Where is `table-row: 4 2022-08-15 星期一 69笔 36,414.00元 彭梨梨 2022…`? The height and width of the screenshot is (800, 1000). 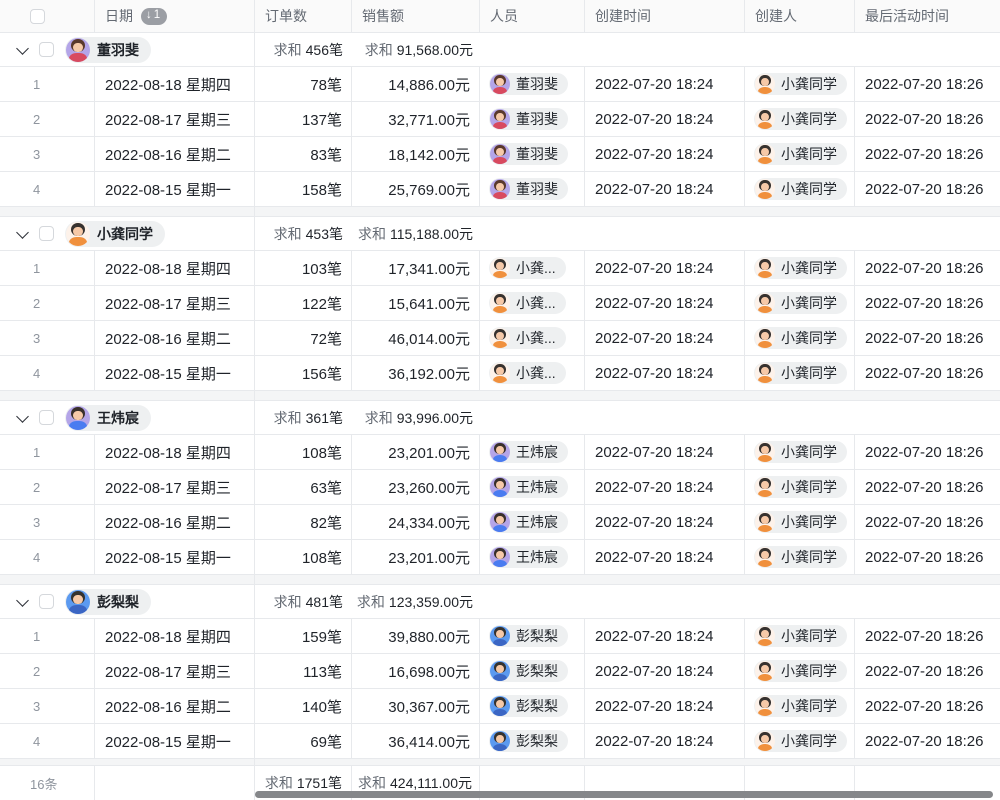
table-row: 4 2022-08-15 星期一 69笔 36,414.00元 彭梨梨 2022… is located at coordinates (500, 741).